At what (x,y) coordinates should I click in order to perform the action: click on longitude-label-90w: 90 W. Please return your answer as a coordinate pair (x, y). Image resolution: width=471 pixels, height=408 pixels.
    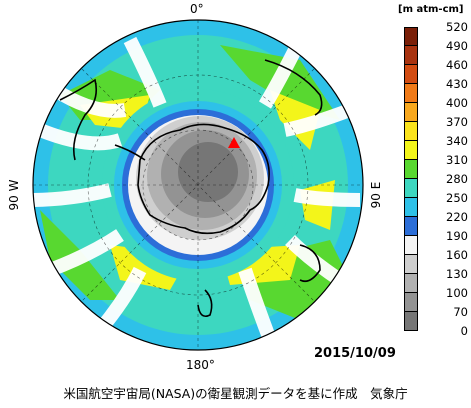
    Looking at the image, I should click on (14, 195).